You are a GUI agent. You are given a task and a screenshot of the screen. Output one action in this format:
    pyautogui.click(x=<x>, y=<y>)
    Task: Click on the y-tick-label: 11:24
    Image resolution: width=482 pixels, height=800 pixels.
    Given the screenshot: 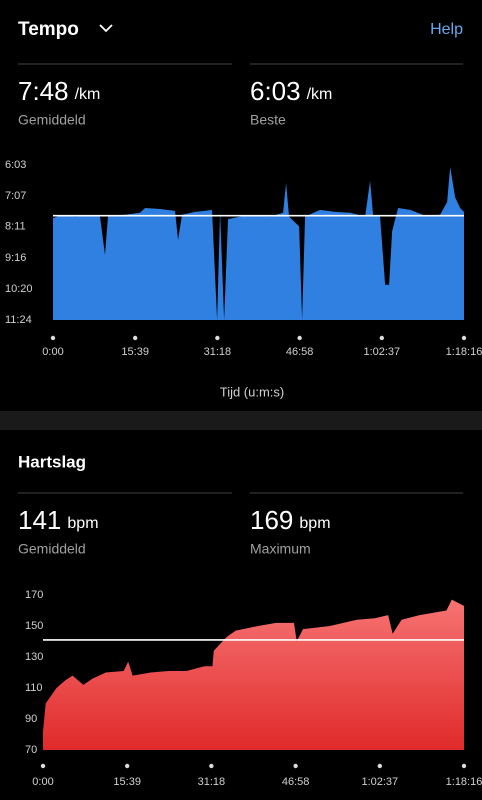 What is the action you would take?
    pyautogui.click(x=18, y=320)
    